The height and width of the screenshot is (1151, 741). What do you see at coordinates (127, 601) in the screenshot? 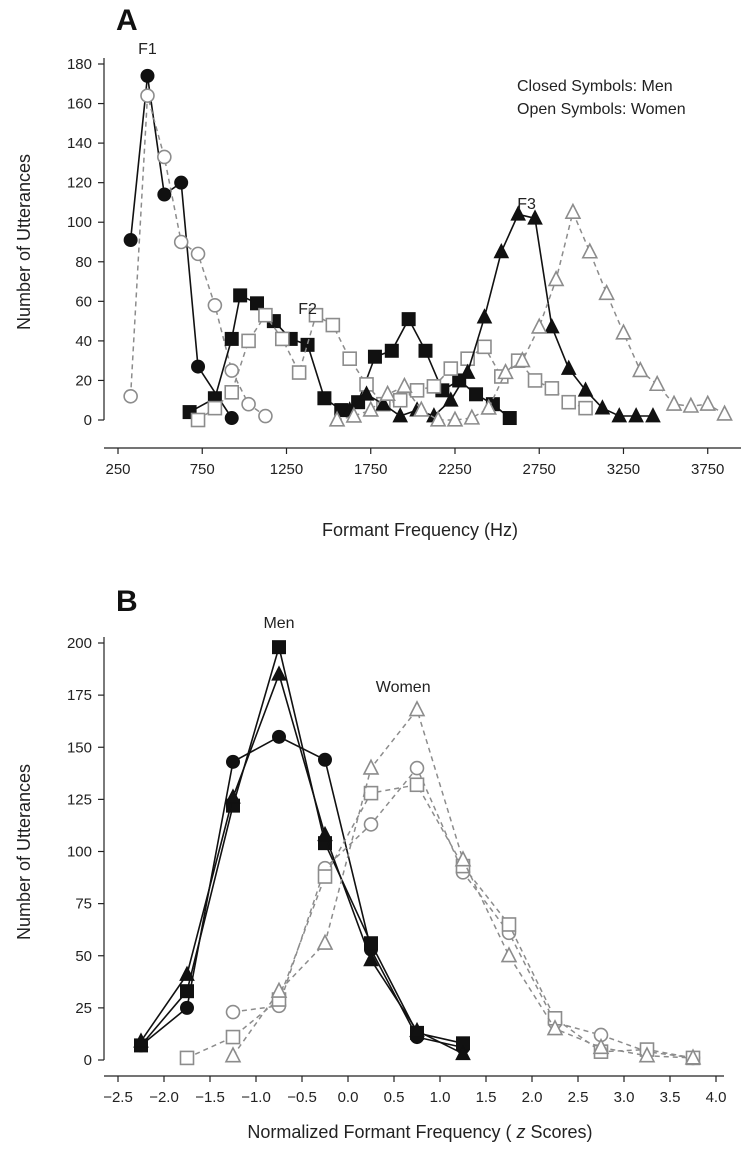
I see `panel-b-letter: B` at bounding box center [127, 601].